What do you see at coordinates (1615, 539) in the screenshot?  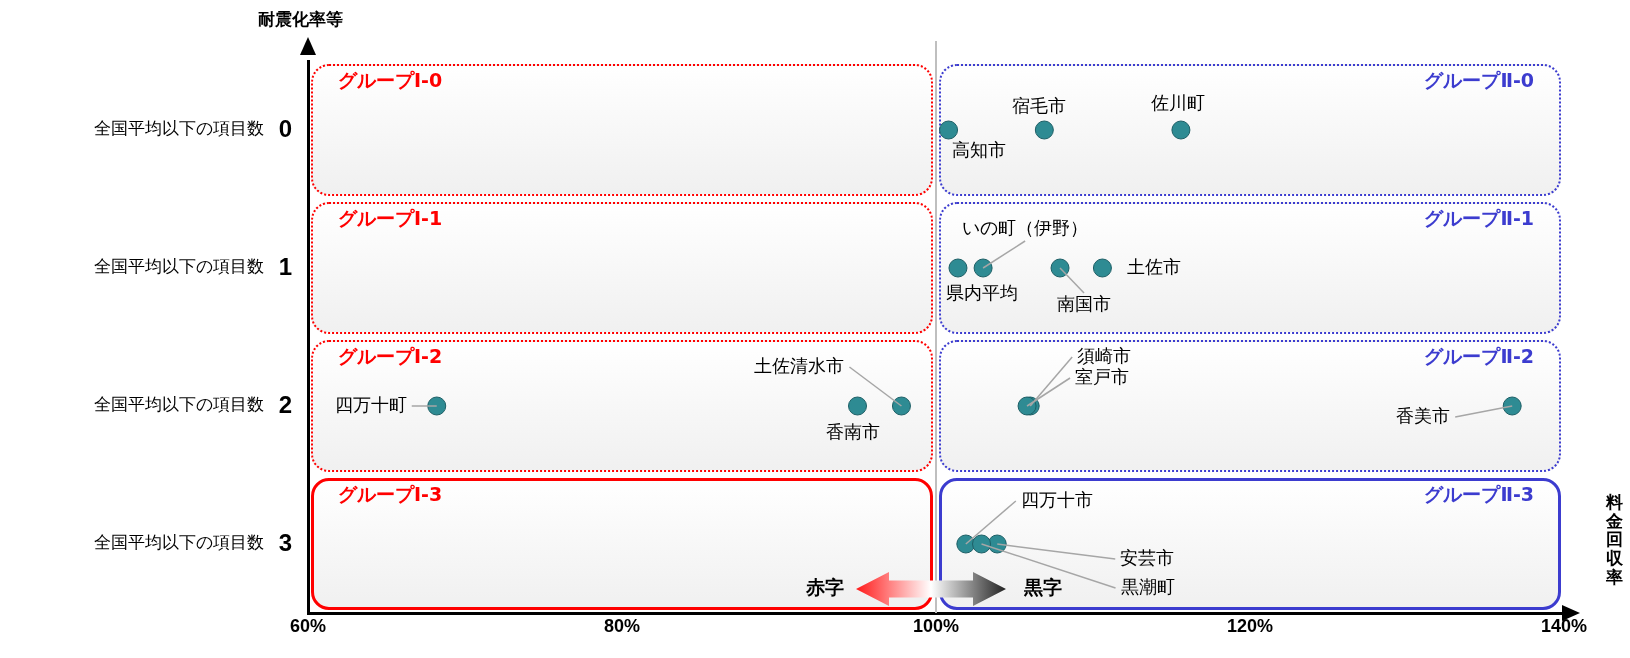 I see `x-axis-title: 料金回収率` at bounding box center [1615, 539].